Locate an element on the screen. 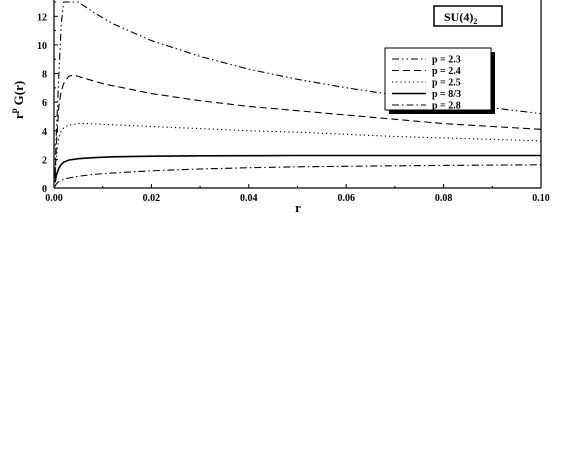 This screenshot has width=583, height=463. y-axis-label-function: G(r) is located at coordinates (18, 93).